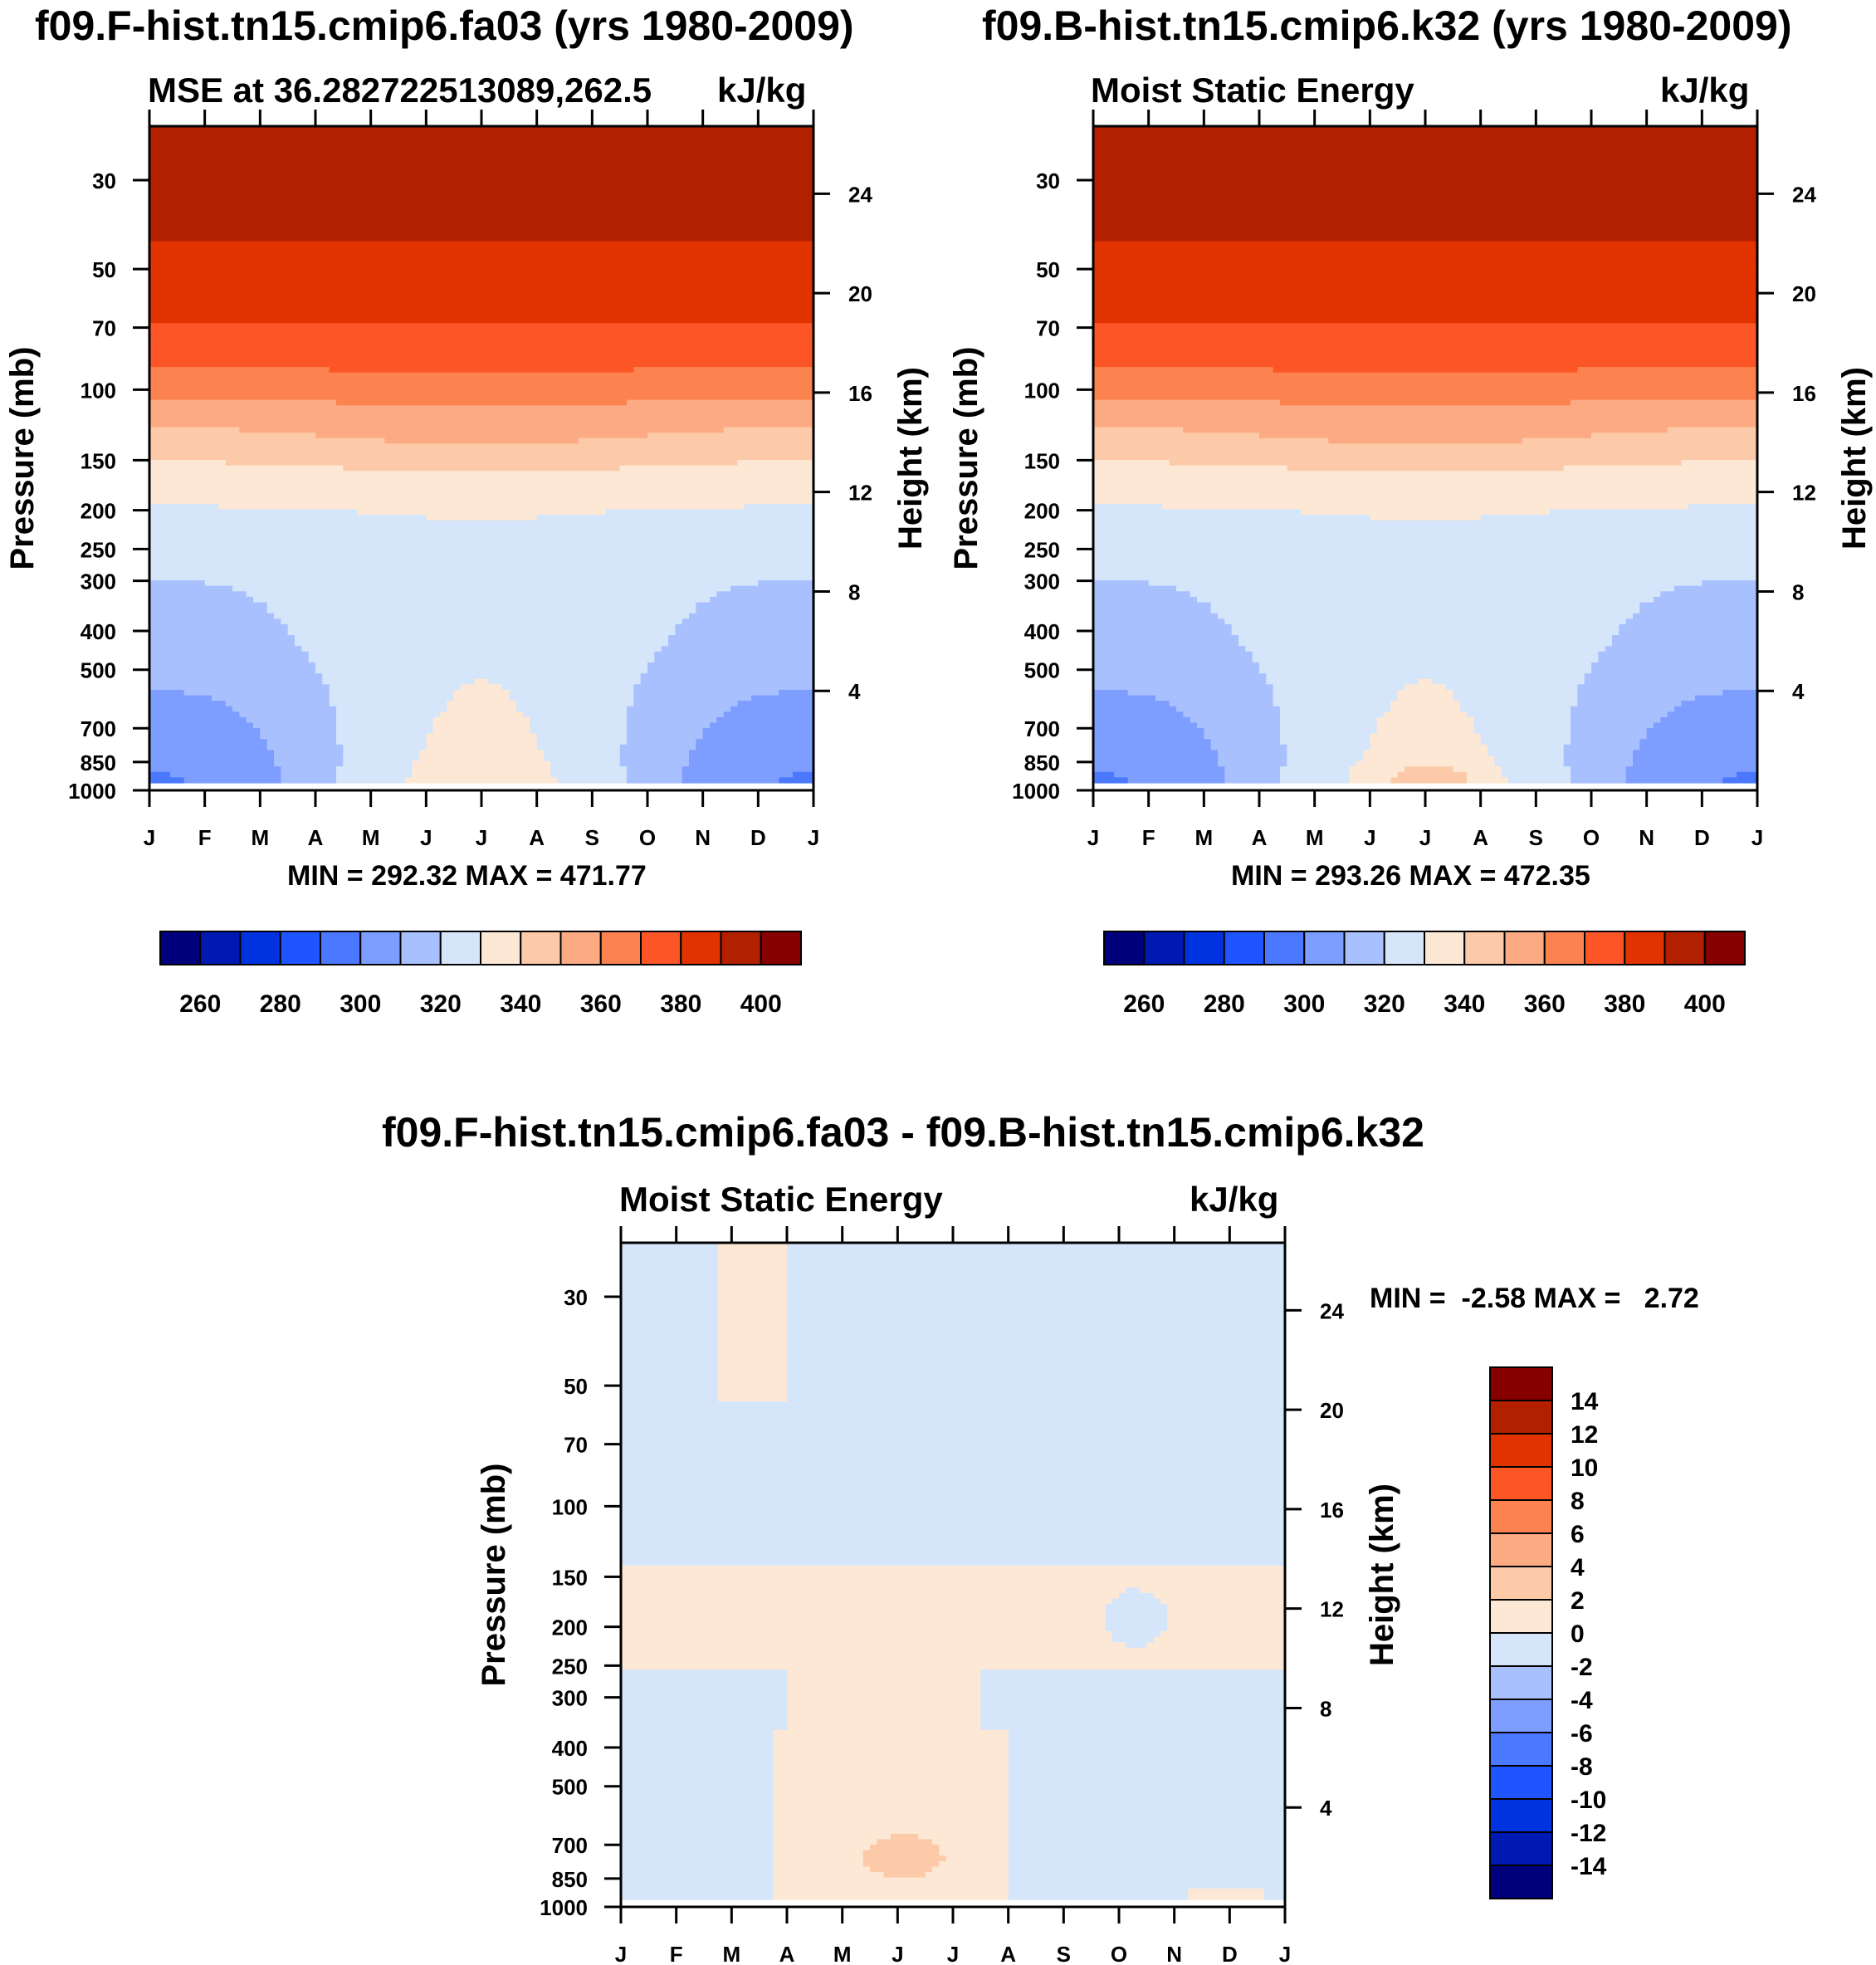 This screenshot has width=1876, height=1965. What do you see at coordinates (1064, 1953) in the screenshot?
I see `diff-month-label: S` at bounding box center [1064, 1953].